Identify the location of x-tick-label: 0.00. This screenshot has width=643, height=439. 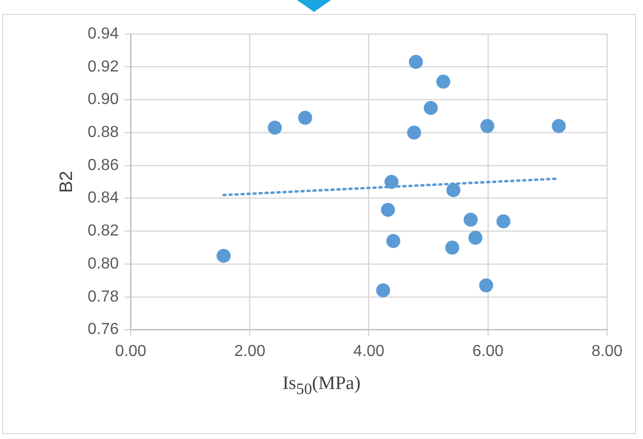
(130, 351).